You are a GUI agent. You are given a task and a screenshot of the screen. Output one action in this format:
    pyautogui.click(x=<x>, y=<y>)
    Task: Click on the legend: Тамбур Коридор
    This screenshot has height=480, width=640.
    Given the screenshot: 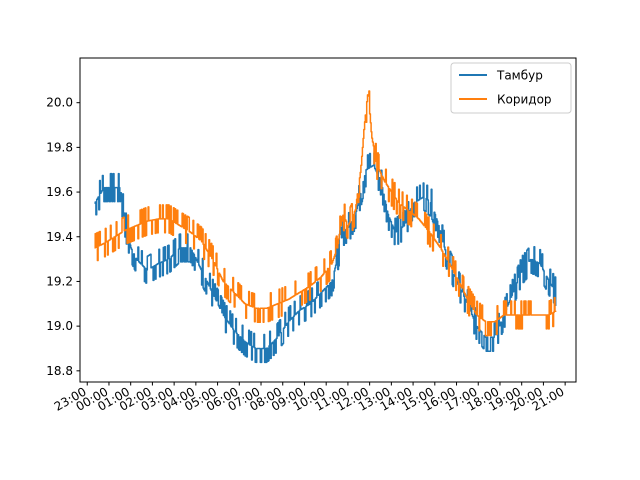 What is the action you would take?
    pyautogui.click(x=511, y=88)
    